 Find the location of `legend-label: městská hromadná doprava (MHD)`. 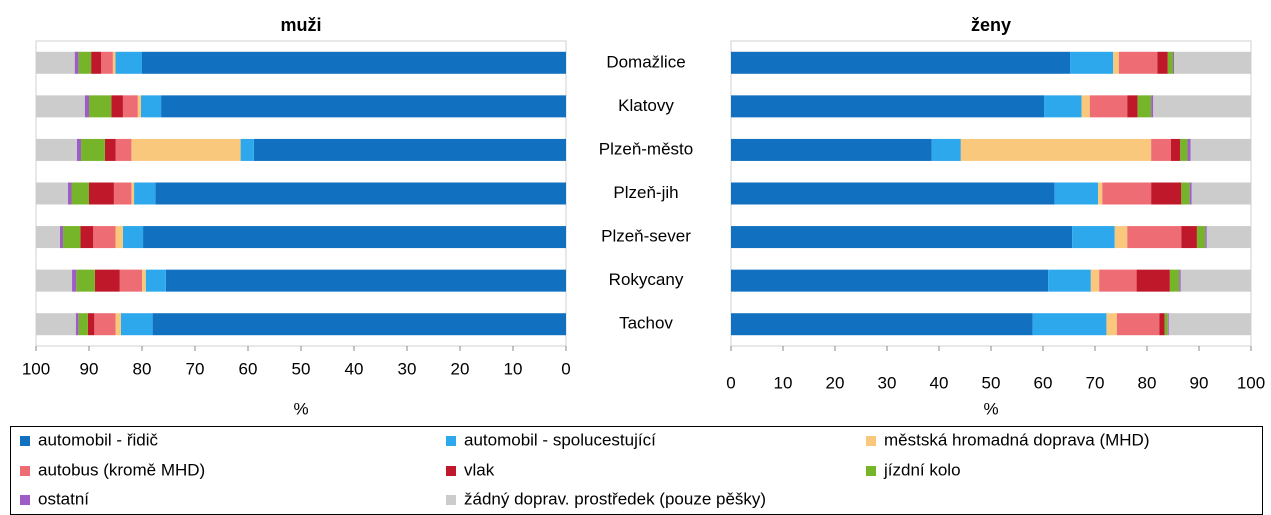

legend-label: městská hromadná doprava (MHD) is located at coordinates (1016, 439).